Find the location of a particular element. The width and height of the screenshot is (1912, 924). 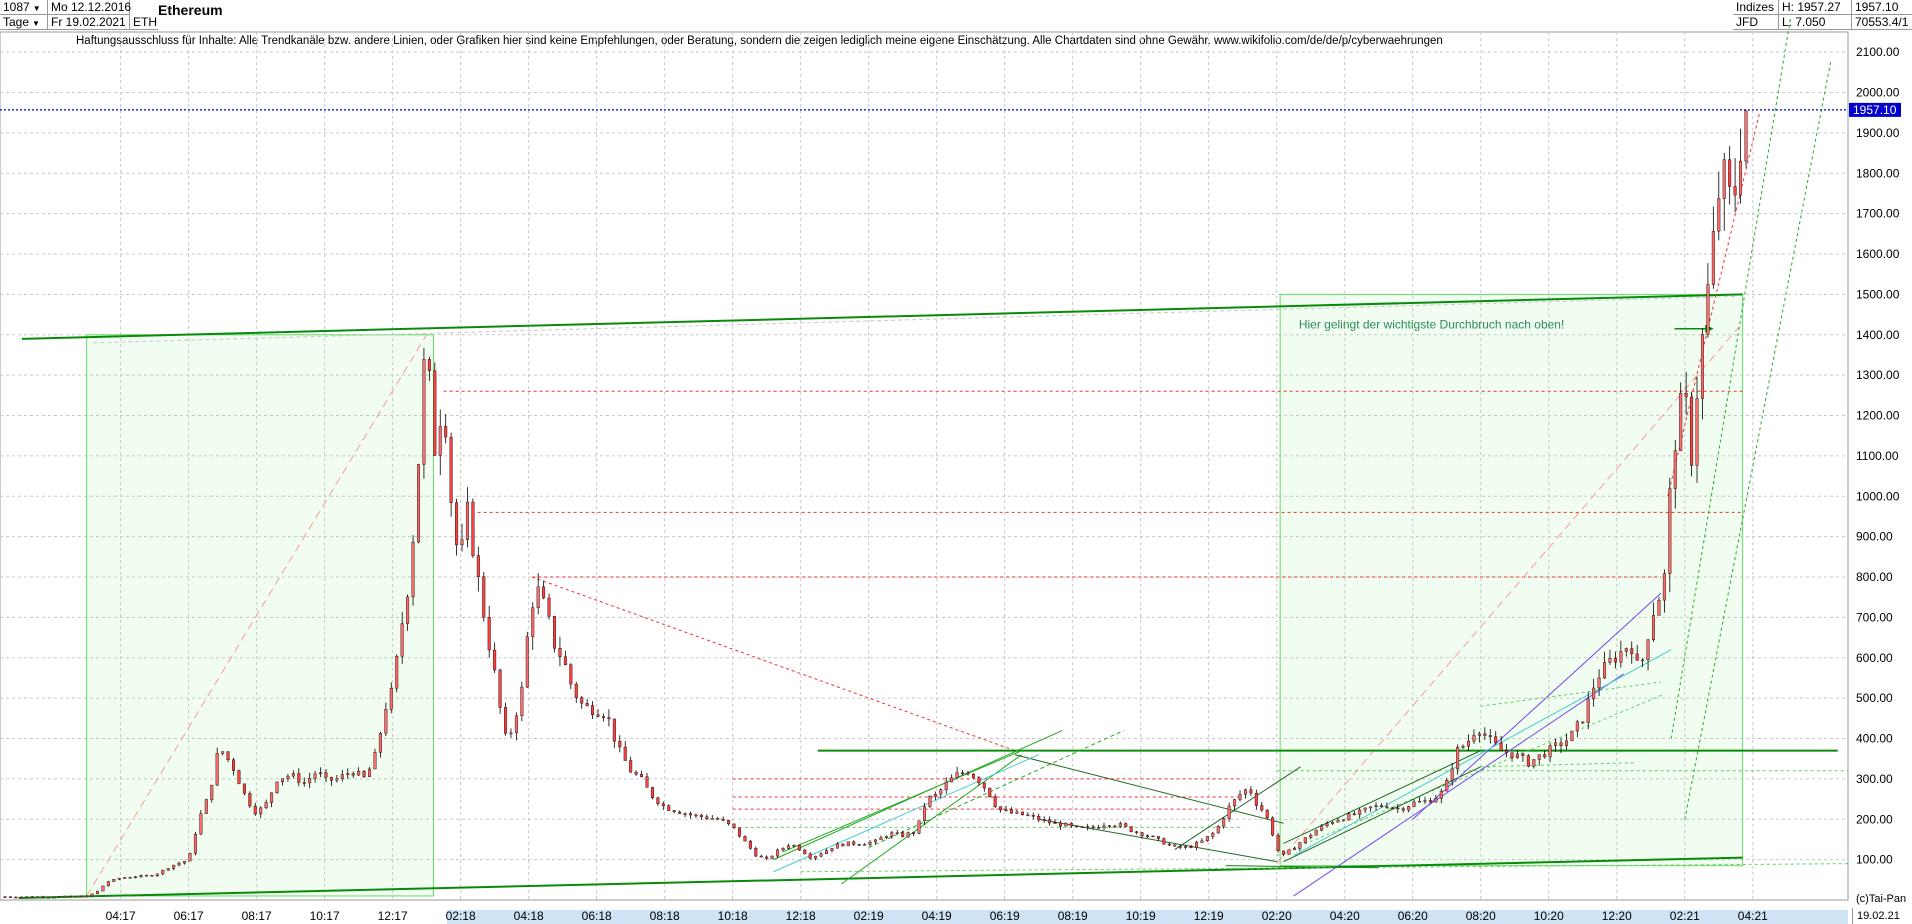

y-tick-label: 1300.00 is located at coordinates (1878, 375).